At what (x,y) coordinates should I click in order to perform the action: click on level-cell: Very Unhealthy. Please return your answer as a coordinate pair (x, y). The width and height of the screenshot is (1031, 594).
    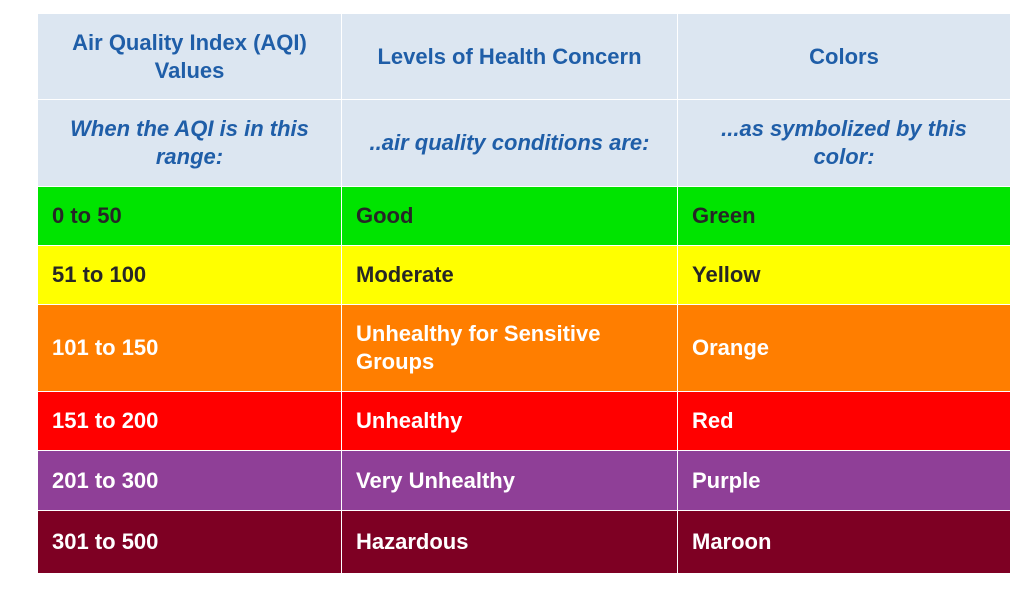
    Looking at the image, I should click on (509, 480).